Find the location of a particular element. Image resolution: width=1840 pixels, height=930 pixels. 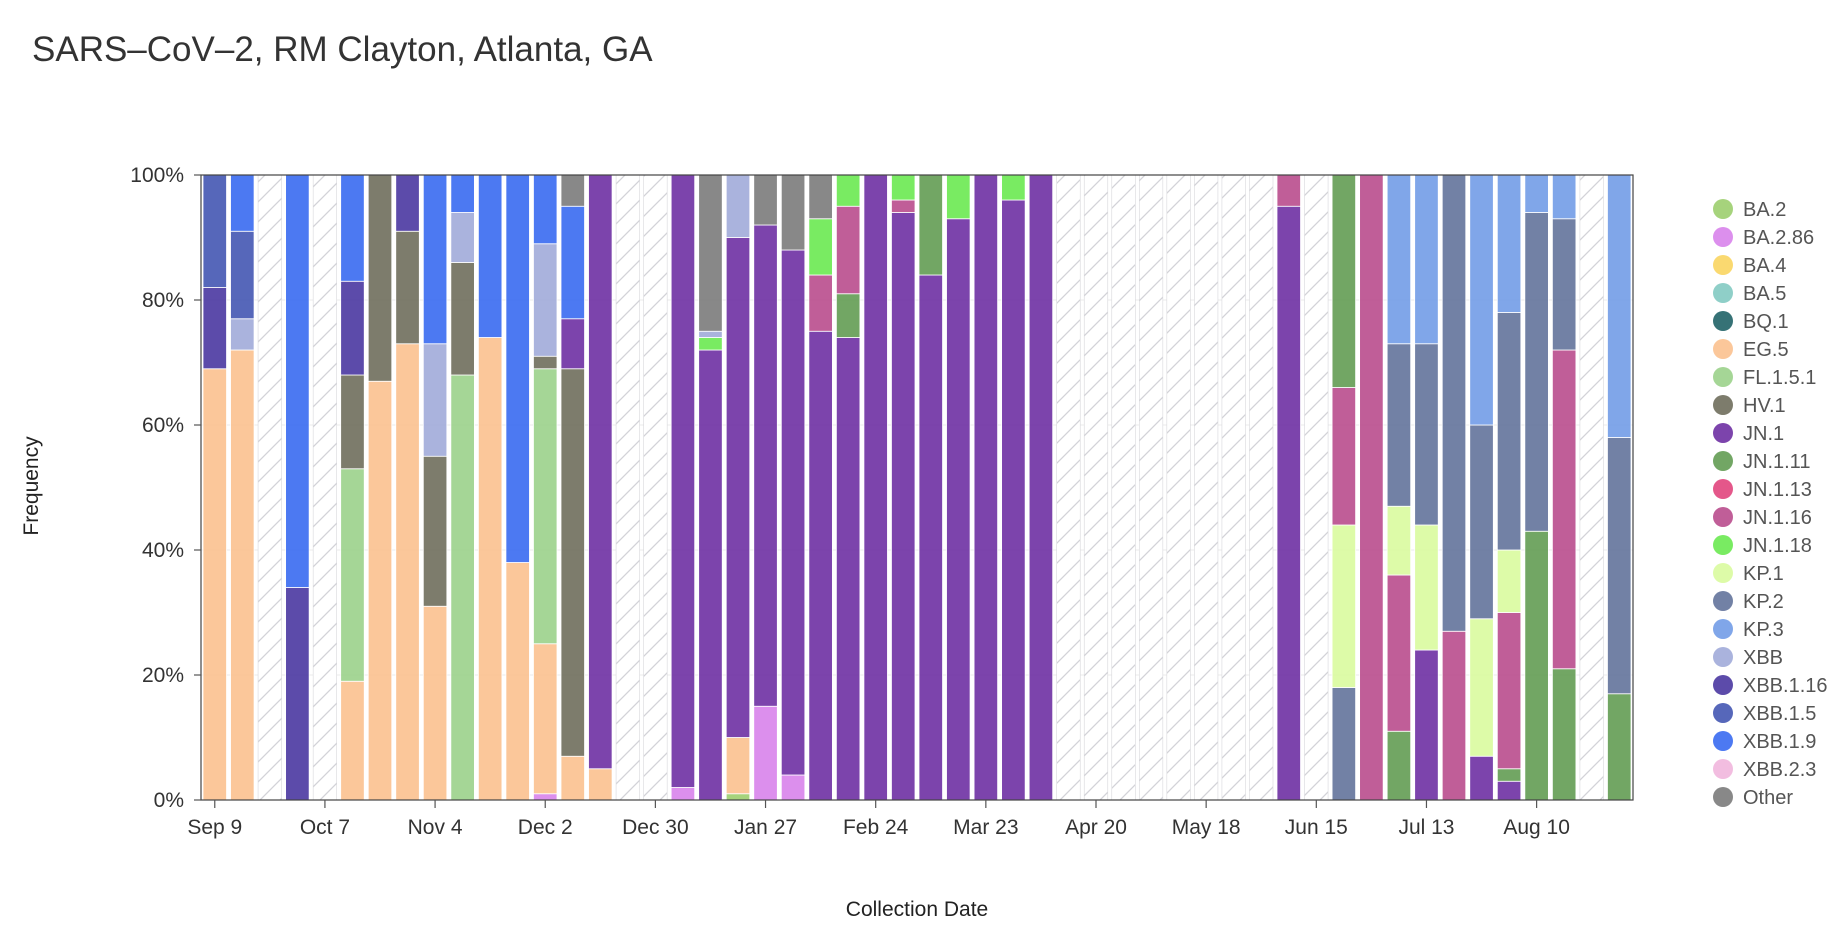

legend-item-kp-1: KP.1 is located at coordinates (1748, 574).